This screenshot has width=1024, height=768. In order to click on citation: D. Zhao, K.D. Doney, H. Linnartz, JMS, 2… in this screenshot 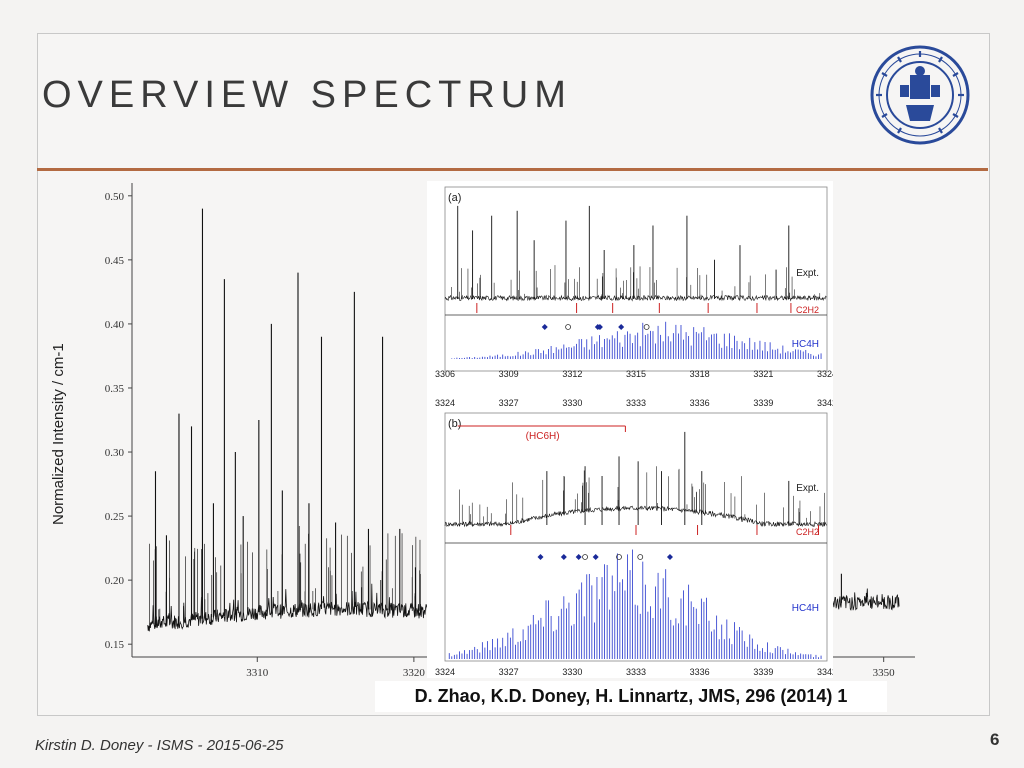, I will do `click(631, 696)`.